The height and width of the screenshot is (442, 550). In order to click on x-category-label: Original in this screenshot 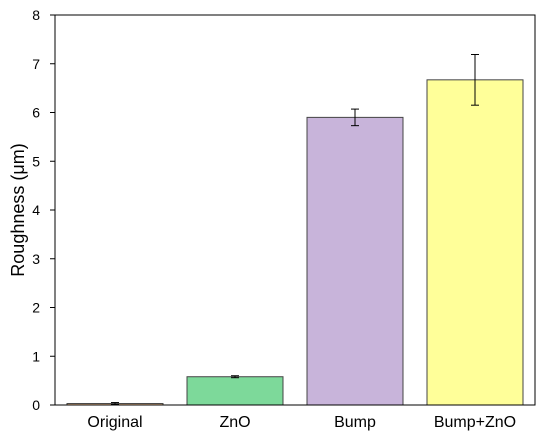, I will do `click(114, 422)`.